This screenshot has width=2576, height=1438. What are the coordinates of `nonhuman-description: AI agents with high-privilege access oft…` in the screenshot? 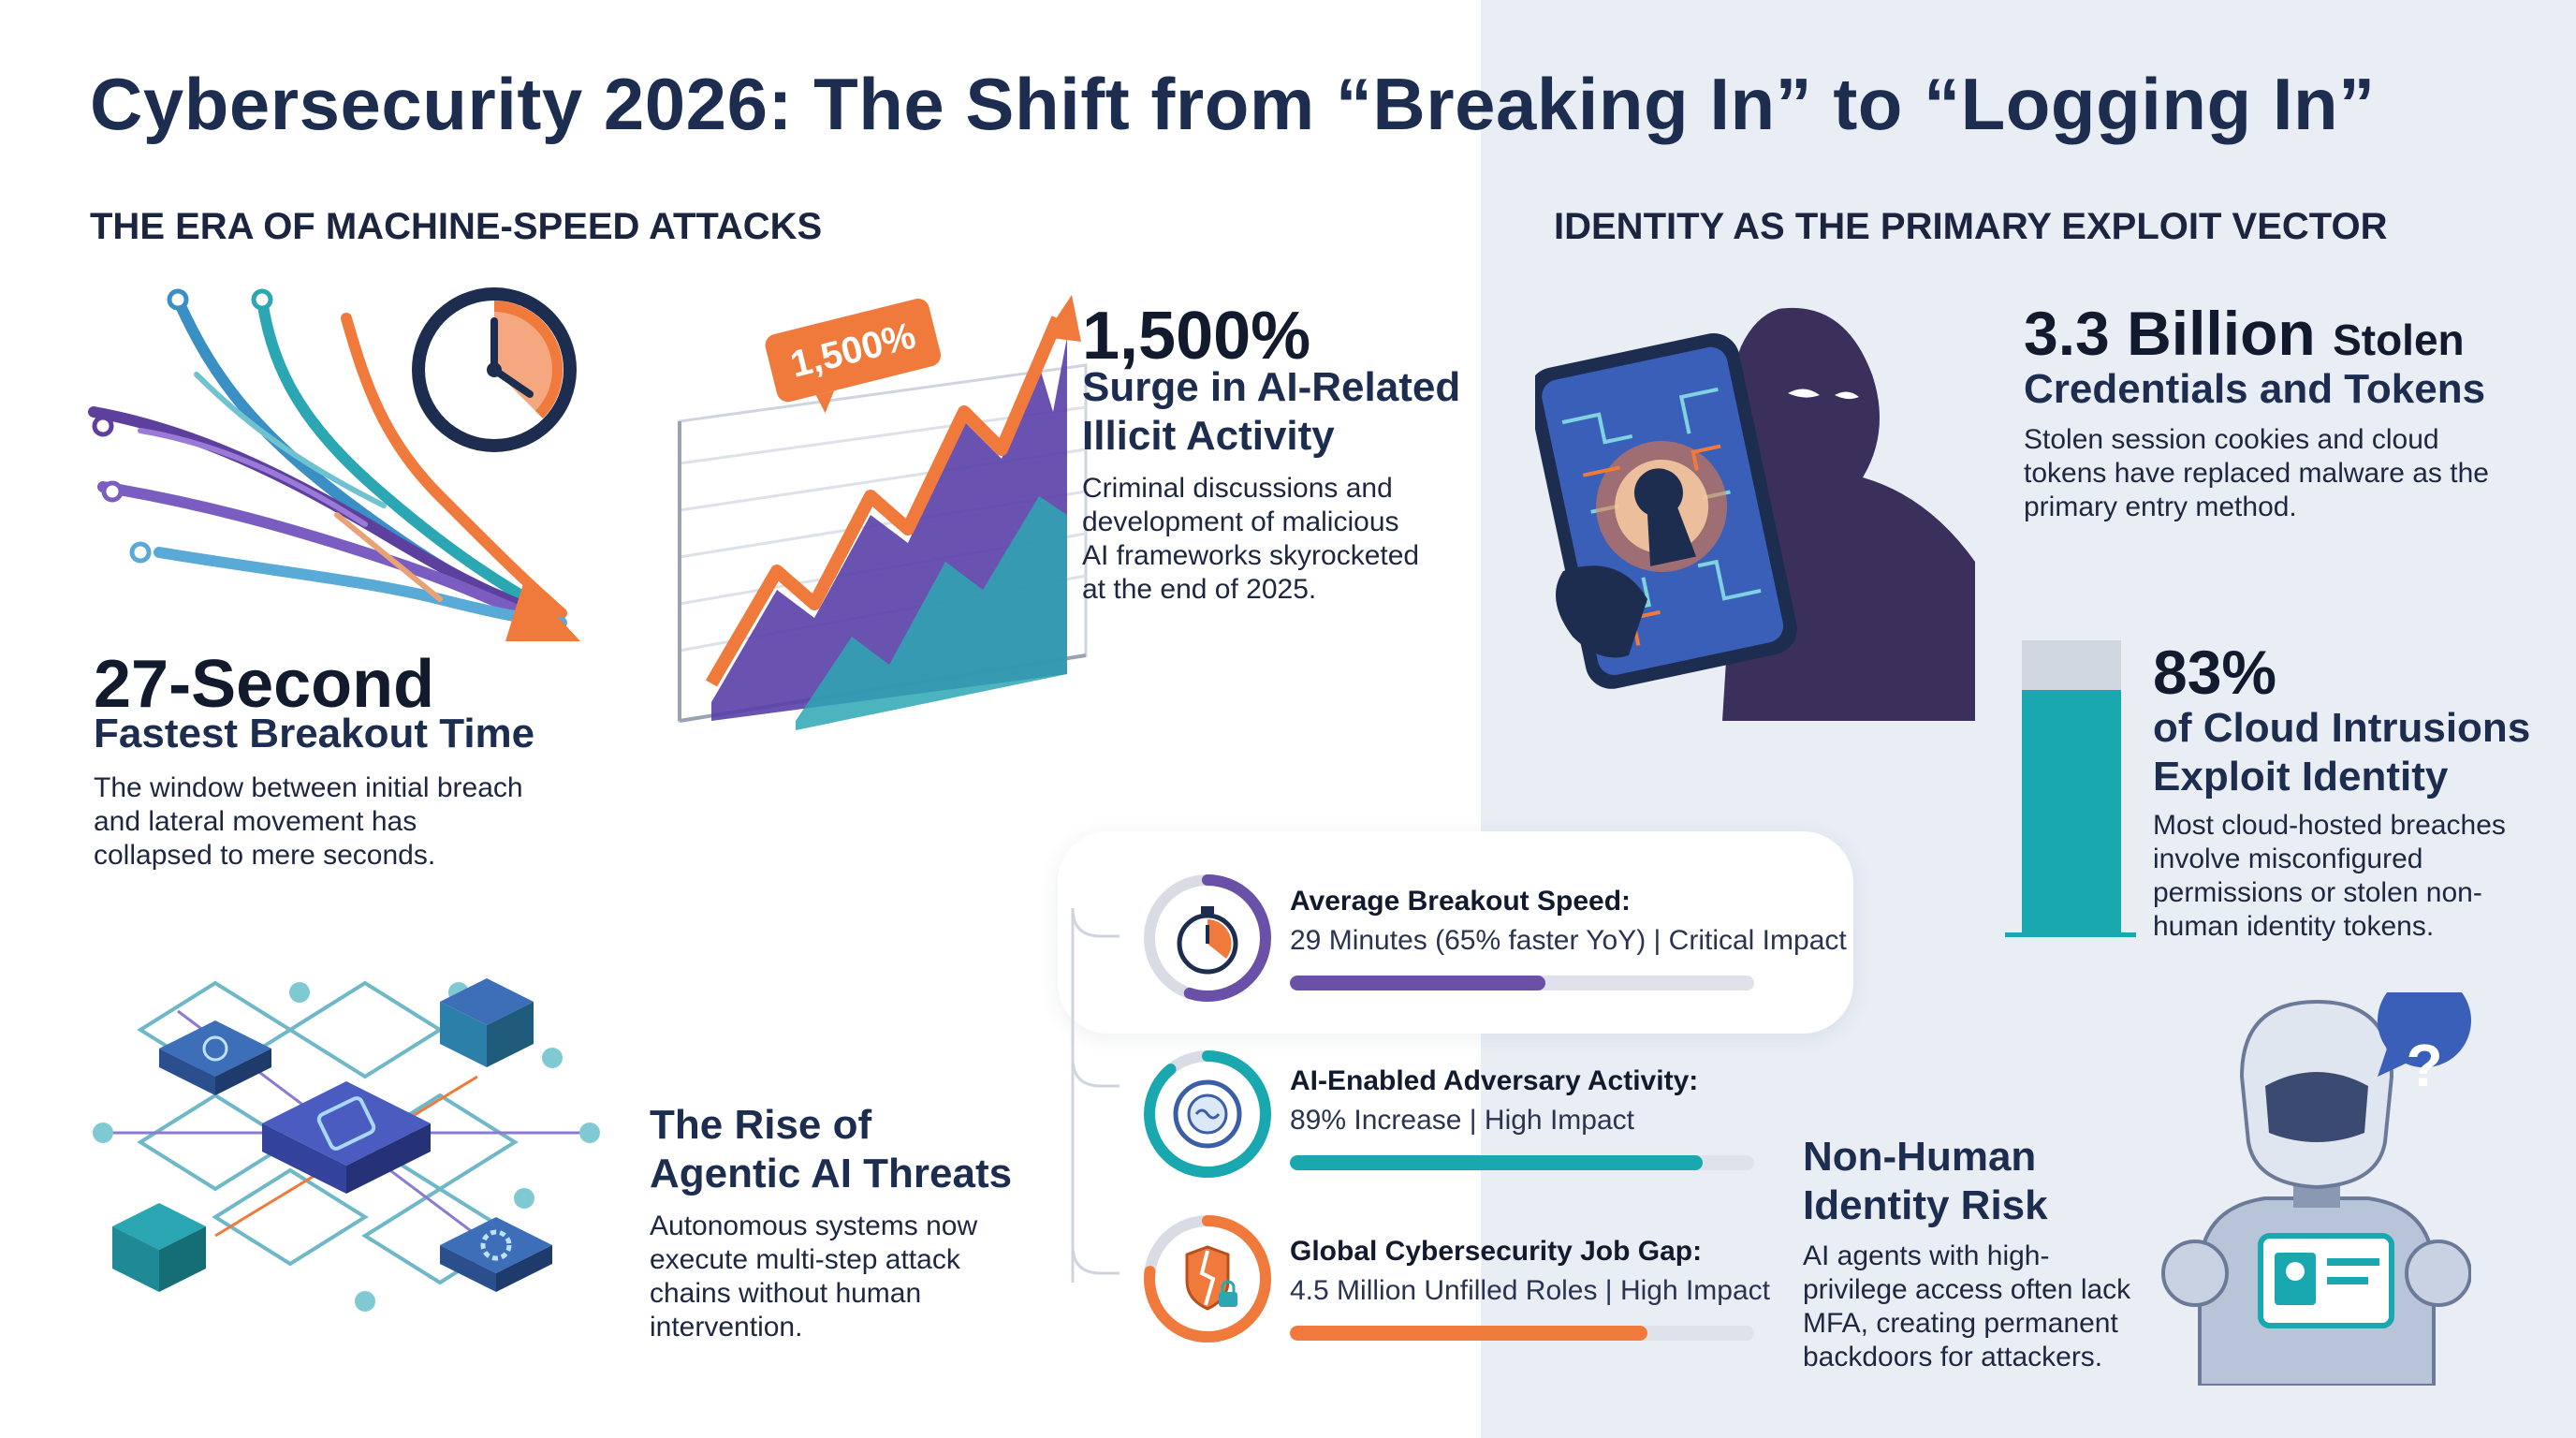 It's located at (1967, 1306).